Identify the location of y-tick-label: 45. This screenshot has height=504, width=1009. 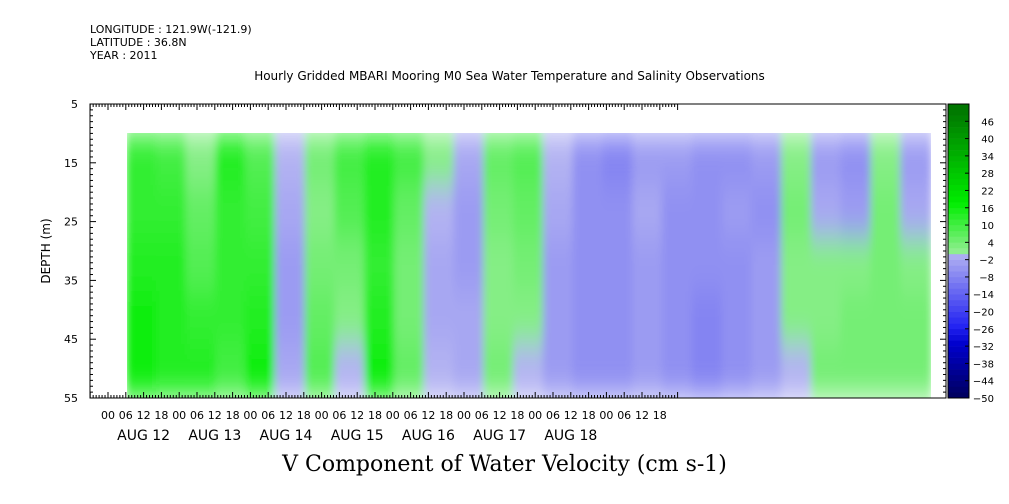
(71, 339).